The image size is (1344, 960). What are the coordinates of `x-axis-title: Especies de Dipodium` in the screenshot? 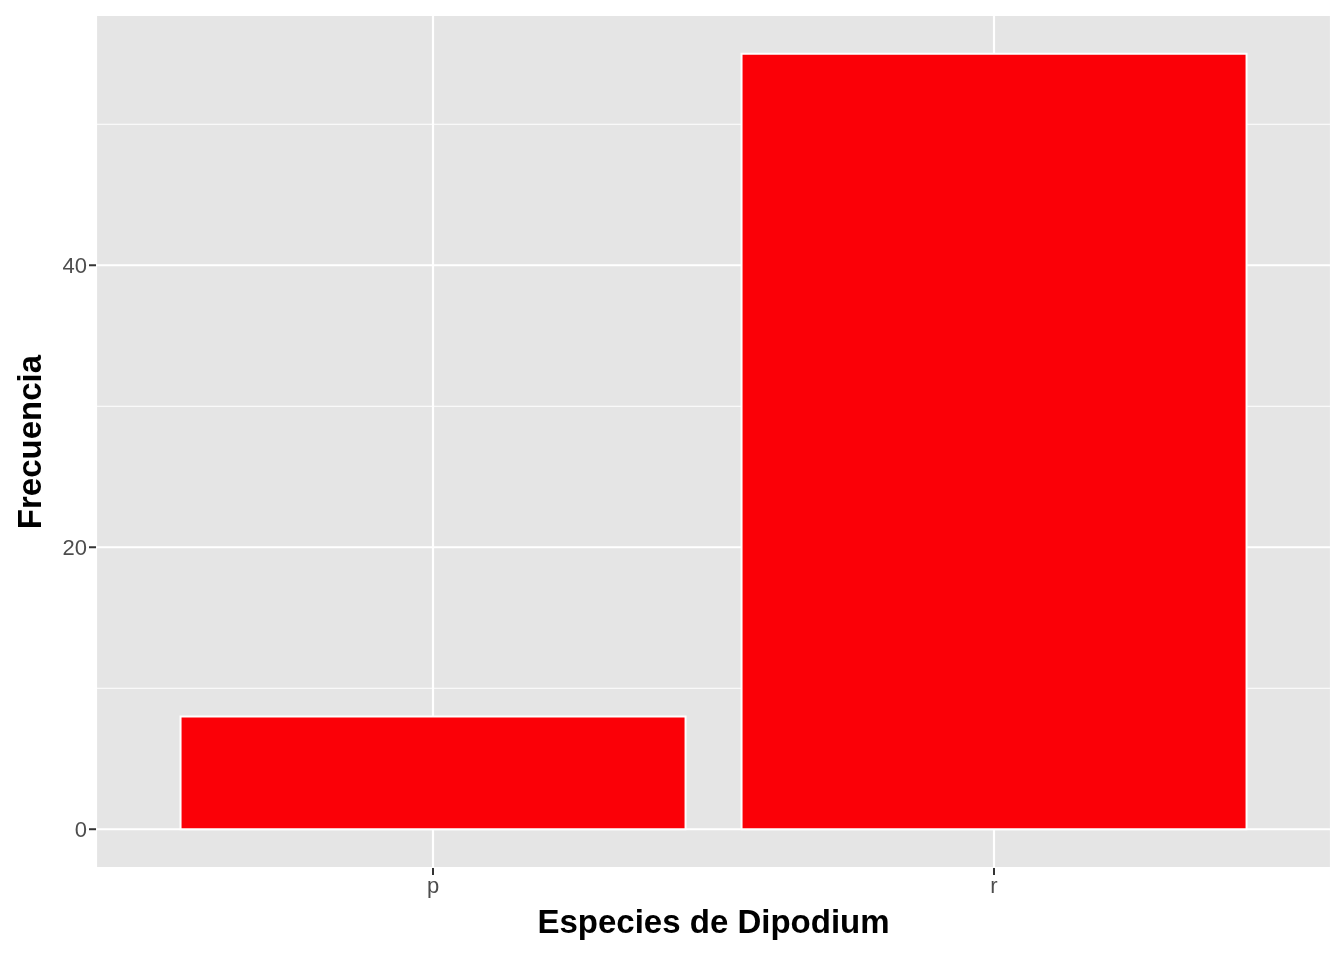 It's located at (713, 922).